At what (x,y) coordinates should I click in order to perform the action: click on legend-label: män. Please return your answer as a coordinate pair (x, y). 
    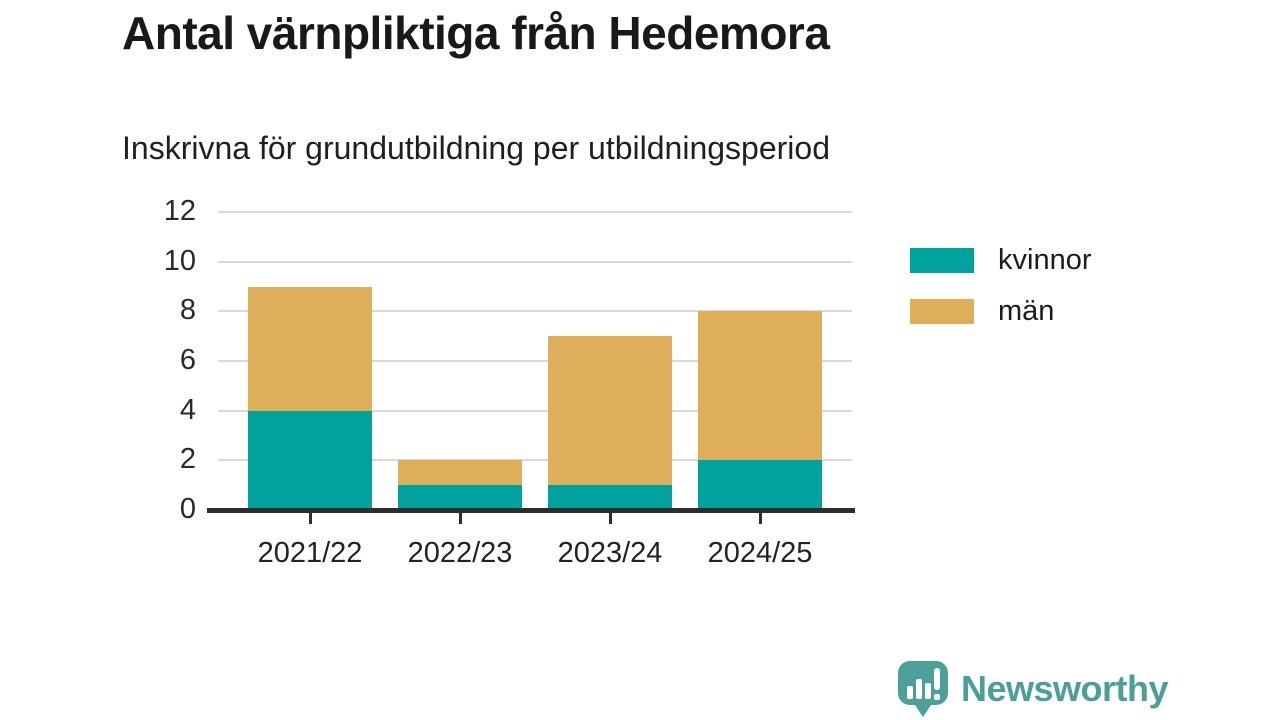
    Looking at the image, I should click on (1026, 311).